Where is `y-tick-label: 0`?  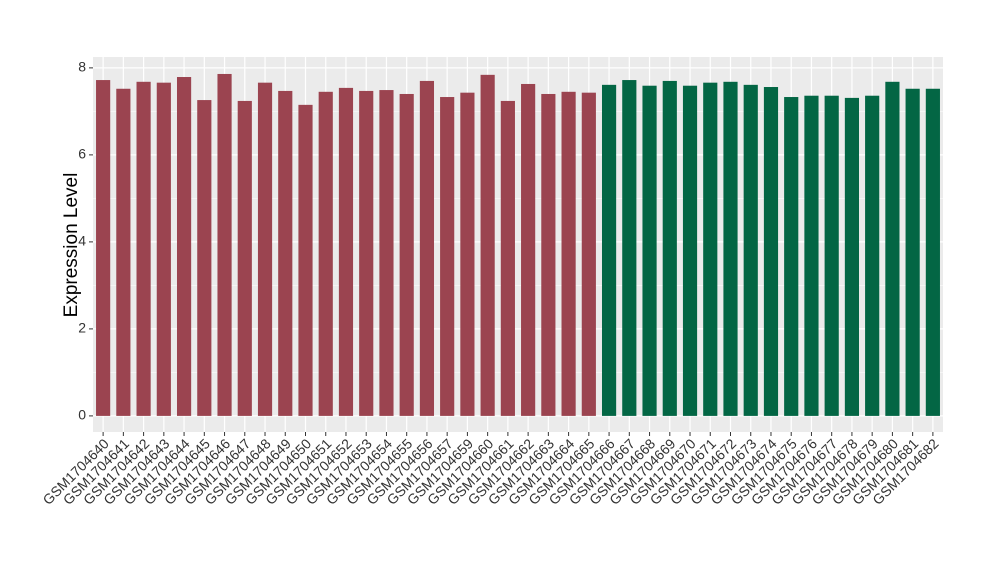
y-tick-label: 0 is located at coordinates (82, 415).